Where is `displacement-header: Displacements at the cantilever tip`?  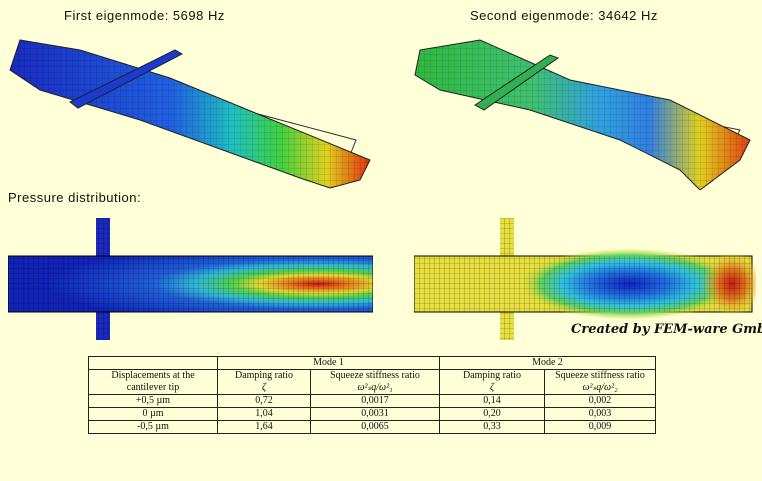
displacement-header: Displacements at the cantilever tip is located at coordinates (153, 382).